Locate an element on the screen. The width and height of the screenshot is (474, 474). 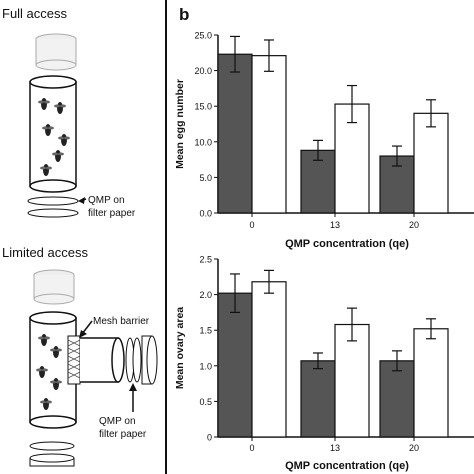
y-tick-label: 1.5 is located at coordinates (205, 331).